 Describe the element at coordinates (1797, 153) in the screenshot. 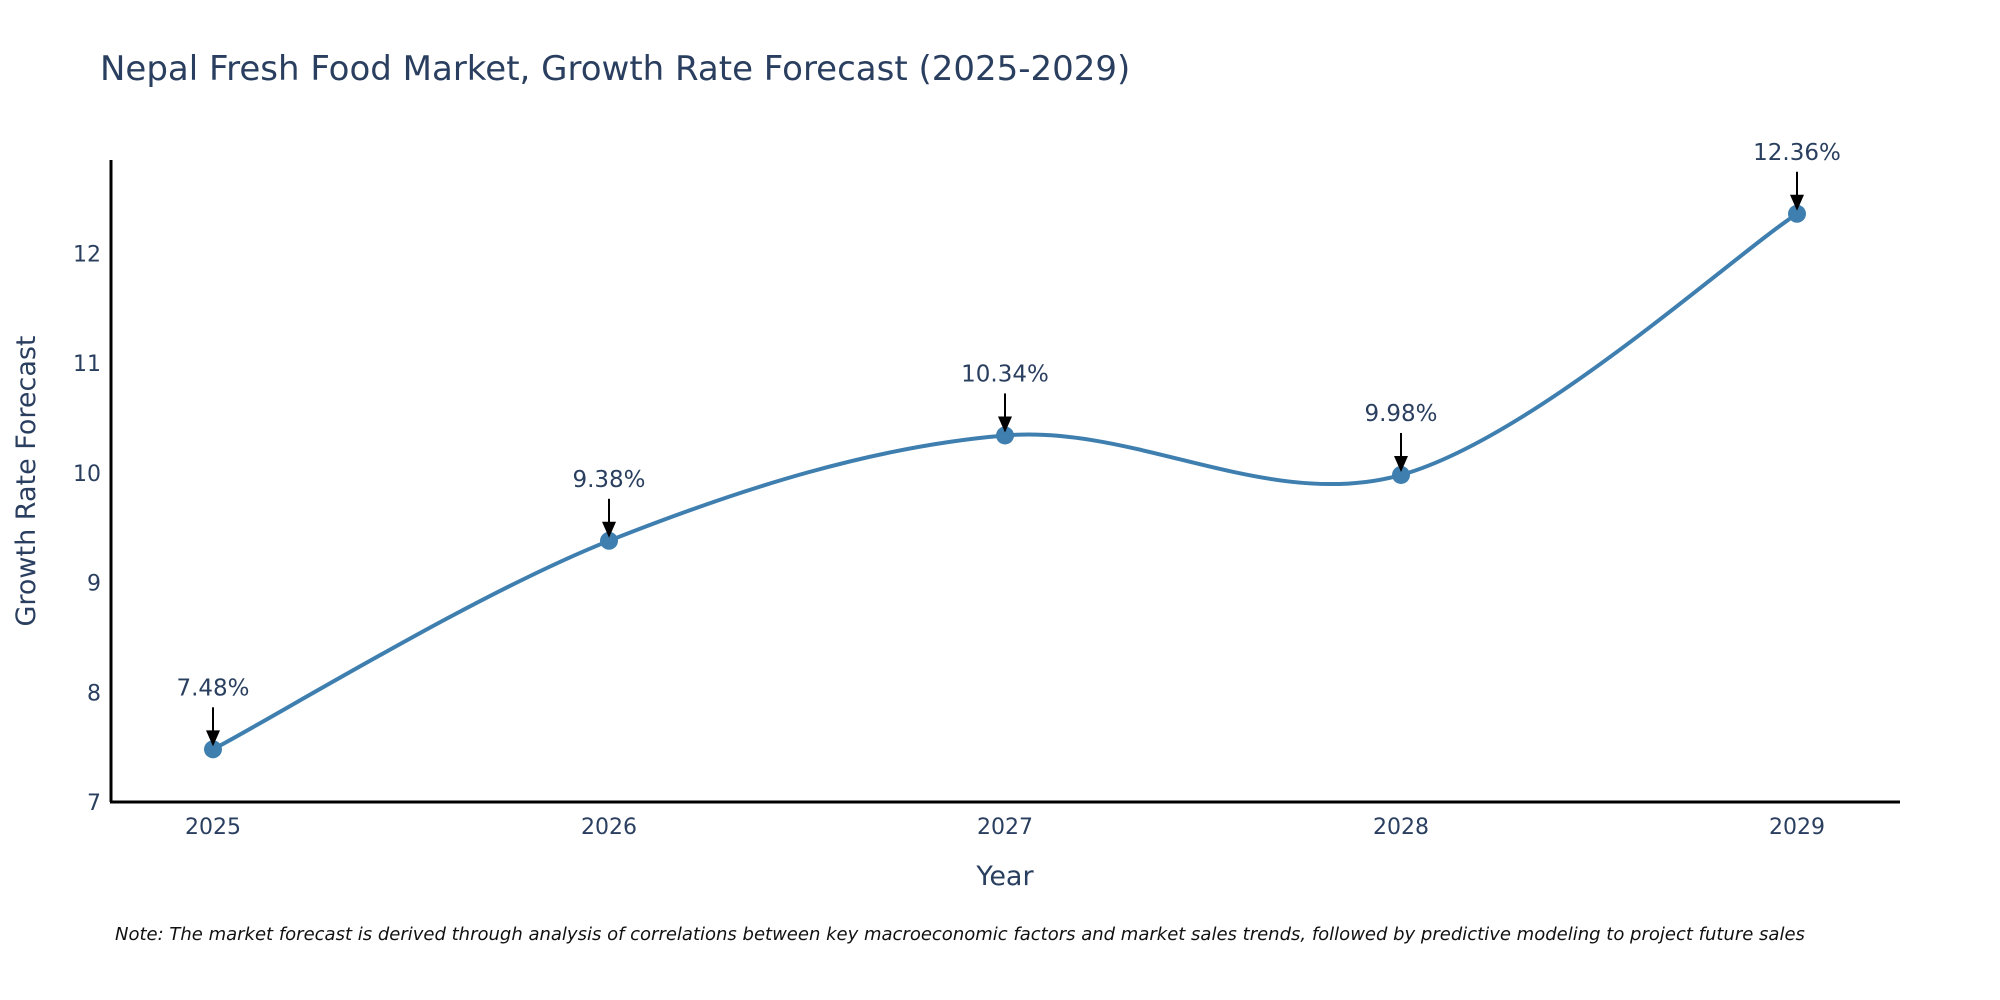

I see `data-label: 12.36%` at that location.